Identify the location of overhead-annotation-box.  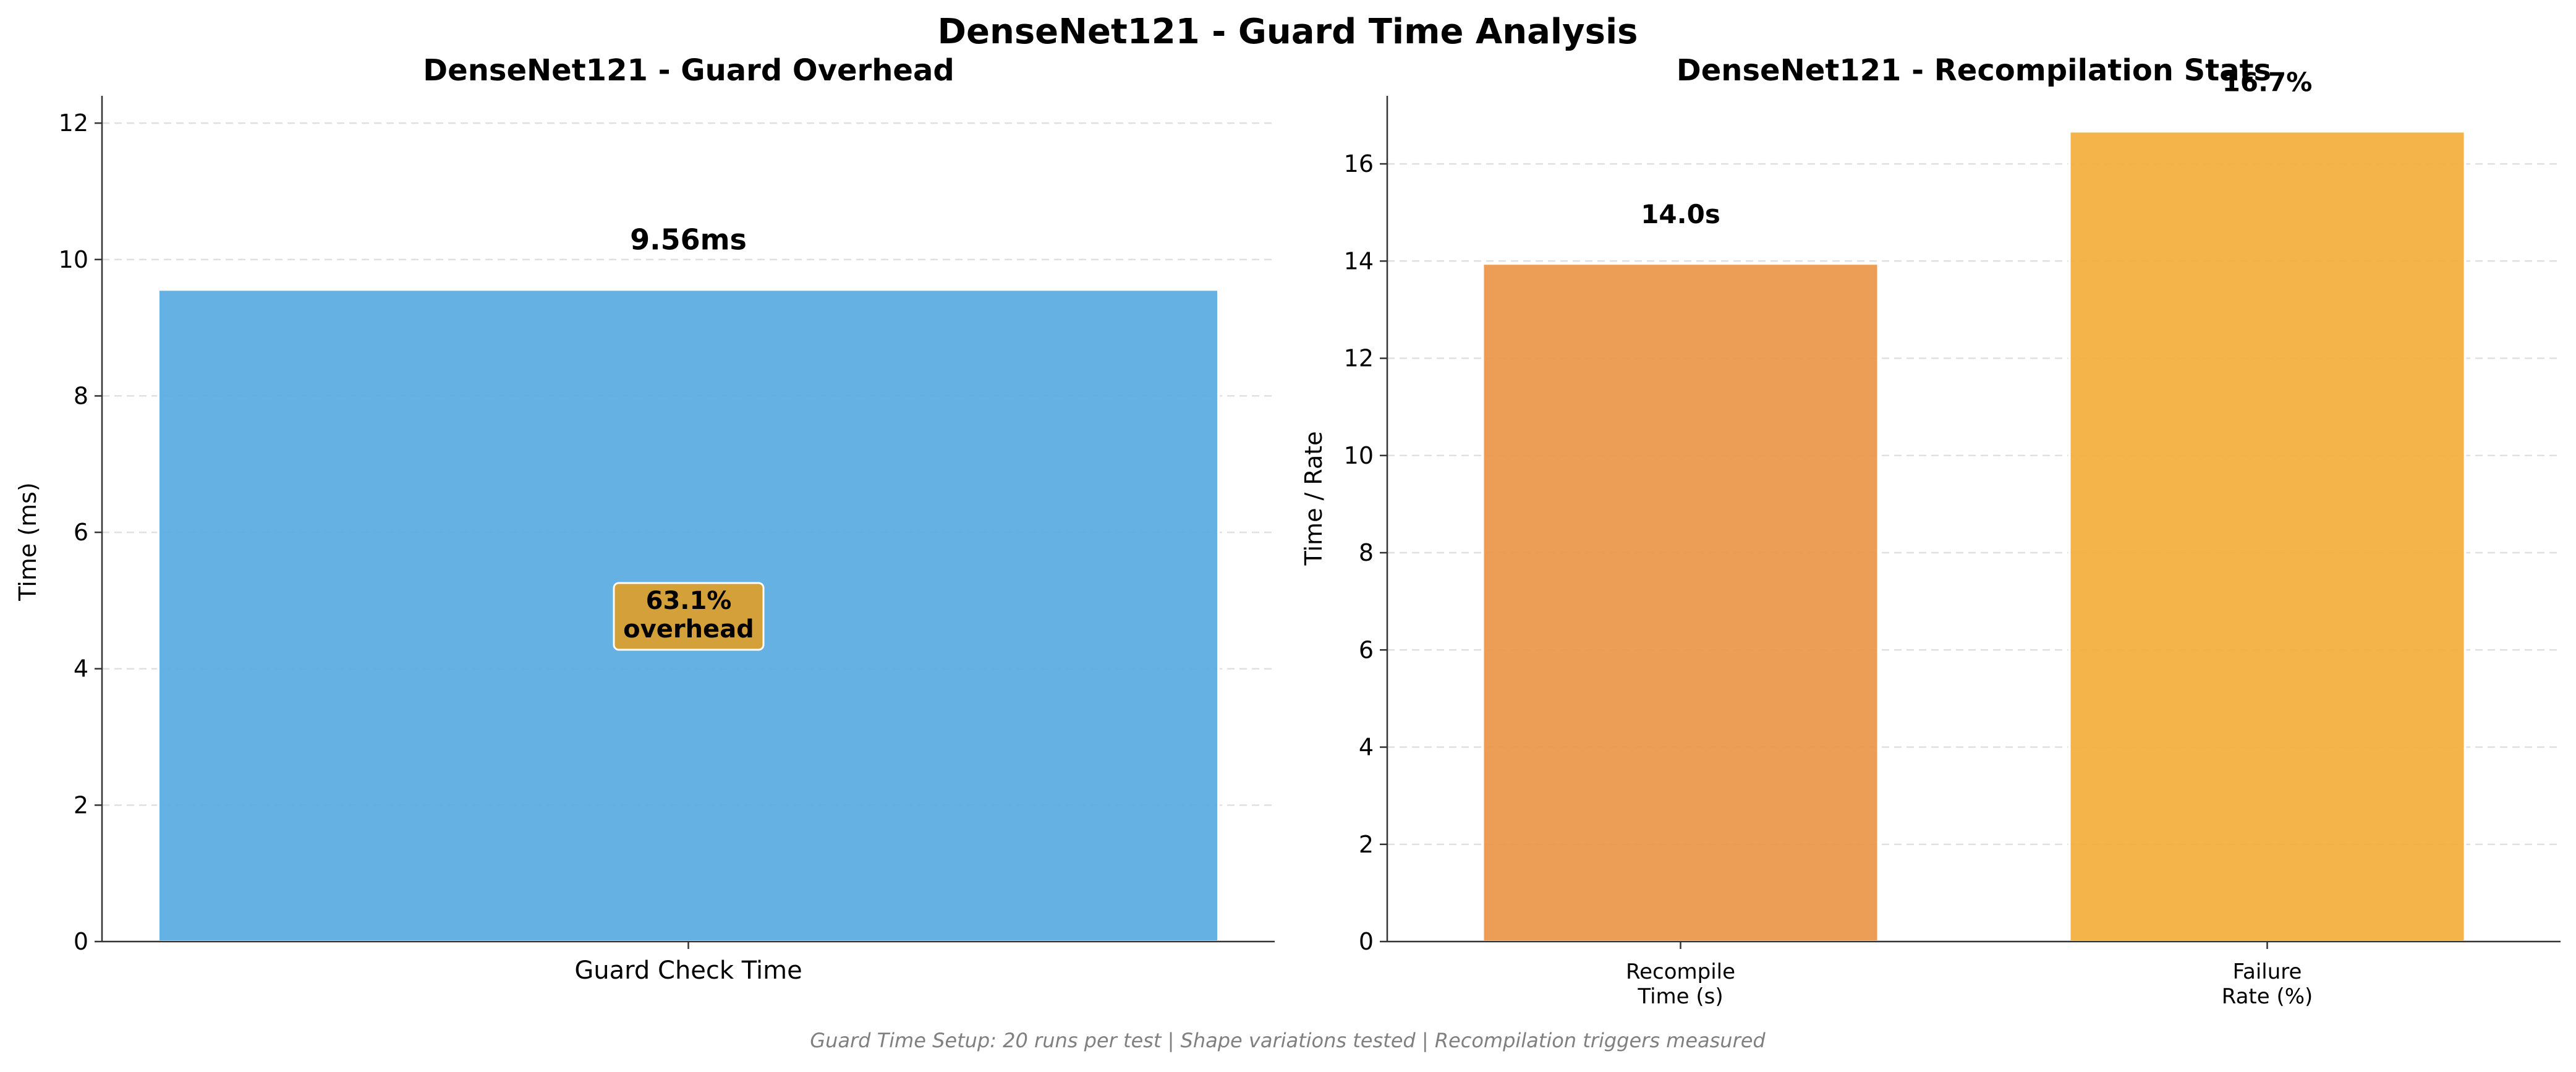
(689, 616).